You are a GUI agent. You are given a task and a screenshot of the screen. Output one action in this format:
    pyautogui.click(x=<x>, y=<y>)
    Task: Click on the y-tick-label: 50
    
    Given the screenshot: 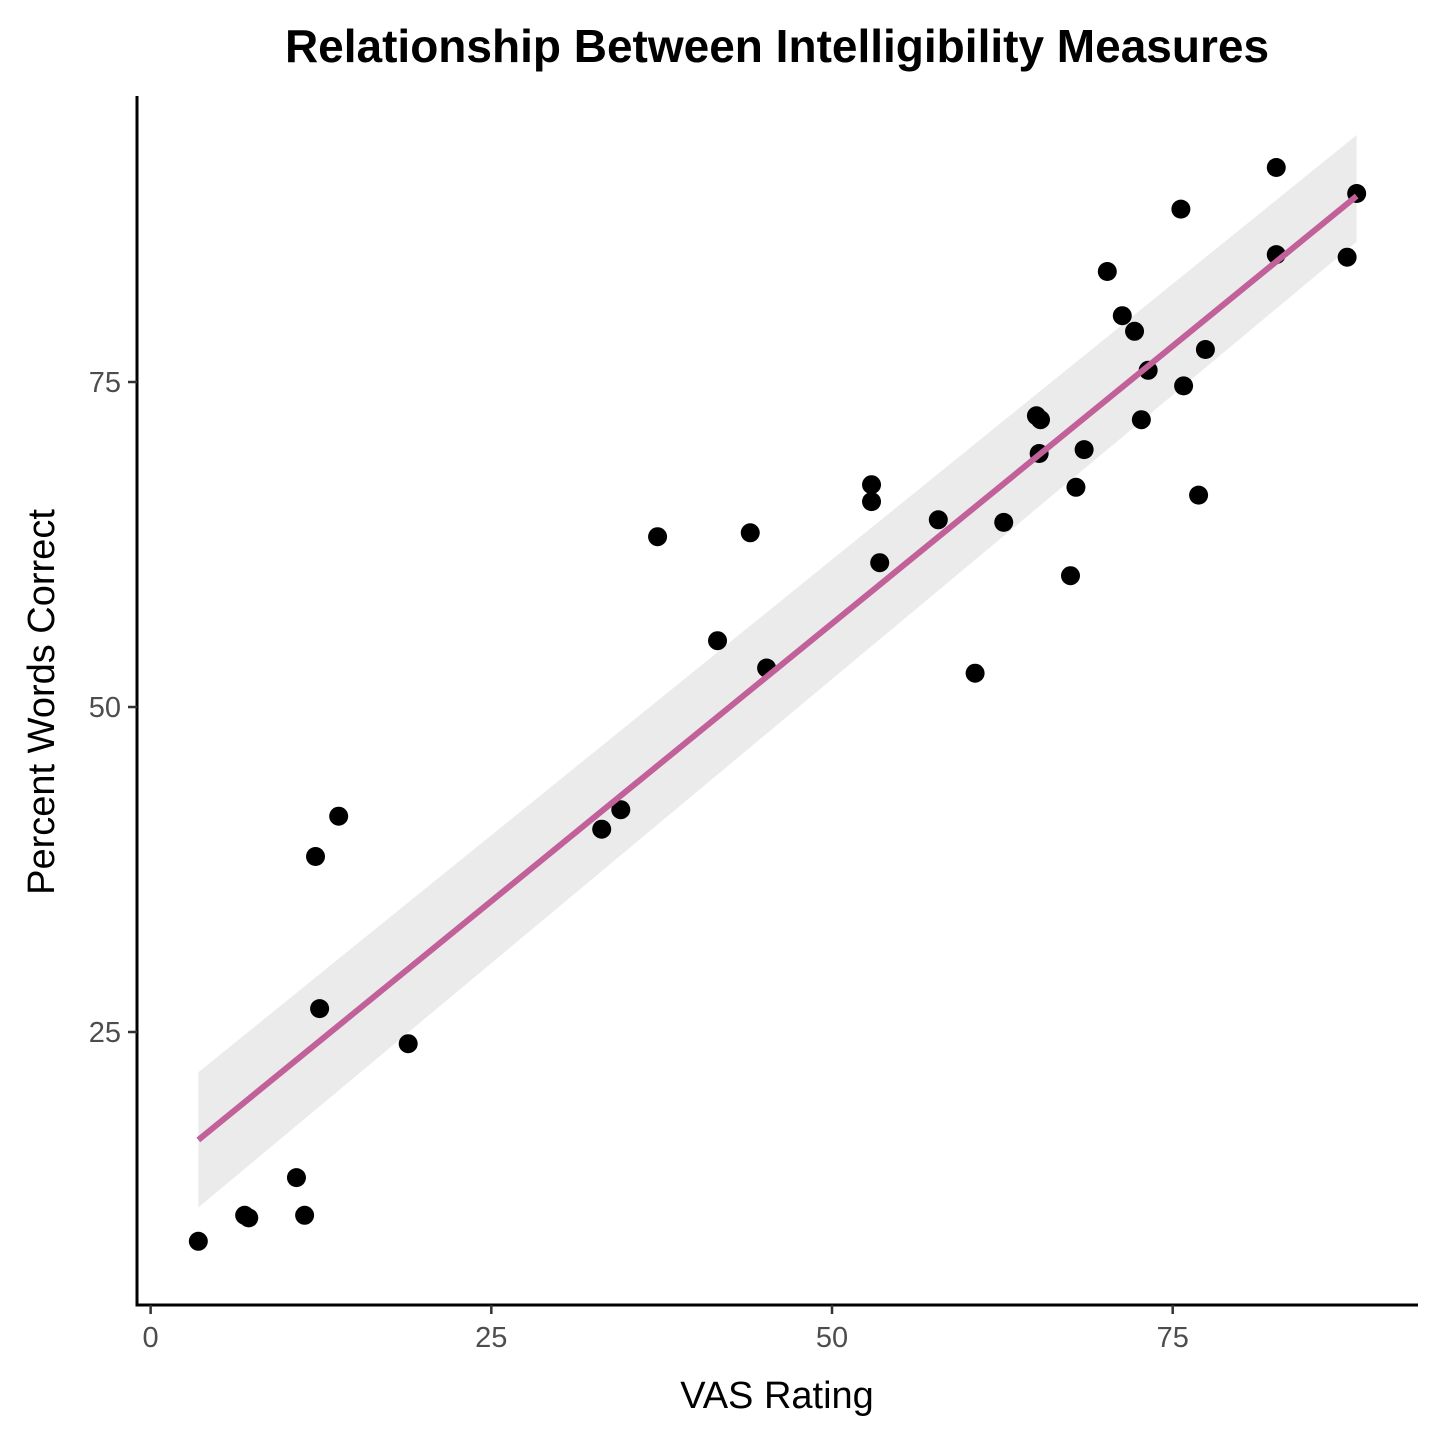 What is the action you would take?
    pyautogui.click(x=105, y=708)
    